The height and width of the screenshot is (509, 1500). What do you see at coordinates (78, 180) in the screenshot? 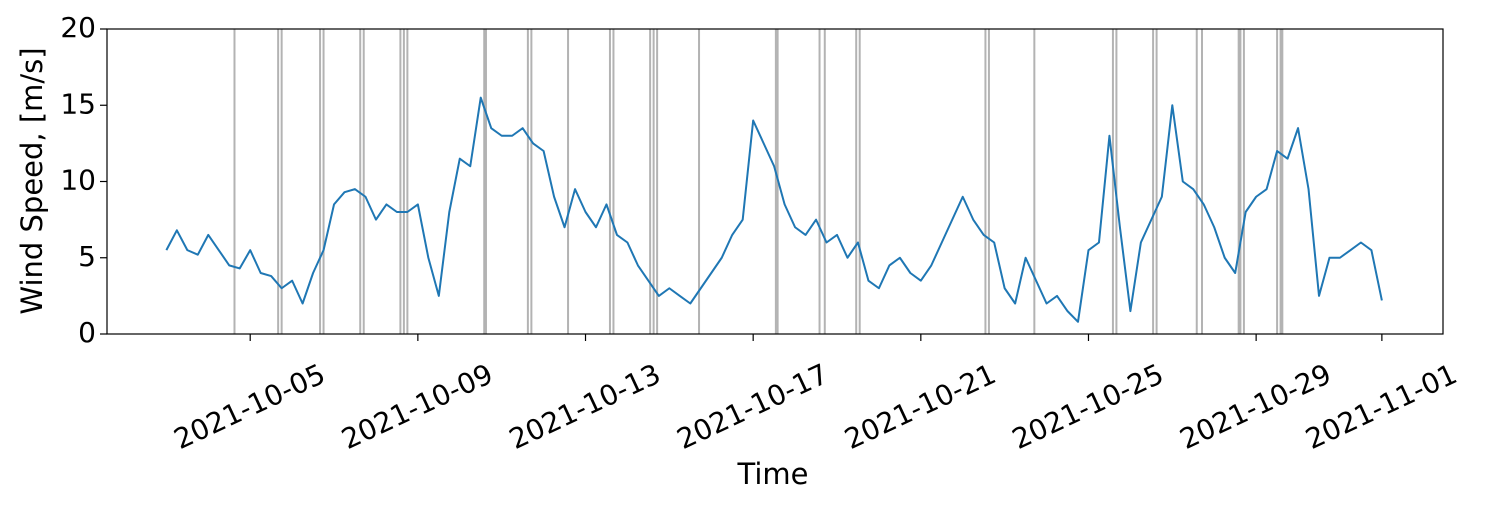
I see `y-tick-label: 10` at bounding box center [78, 180].